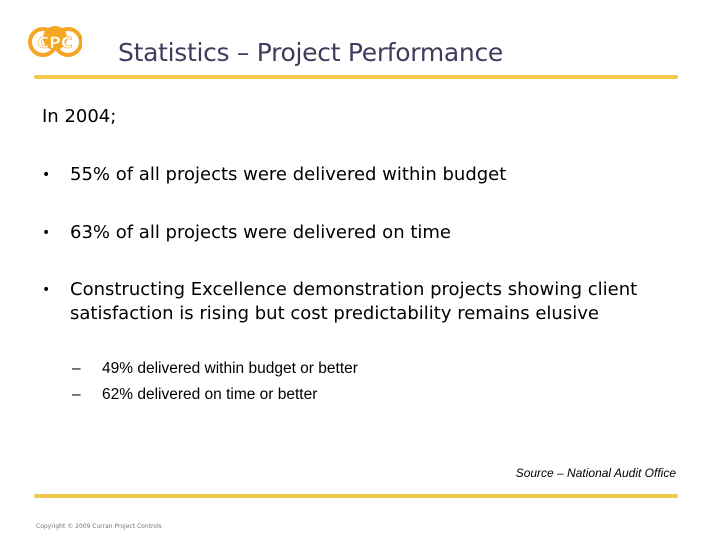  Describe the element at coordinates (230, 368) in the screenshot. I see `sub-bullet-text: 49% delivered within budget or better` at that location.